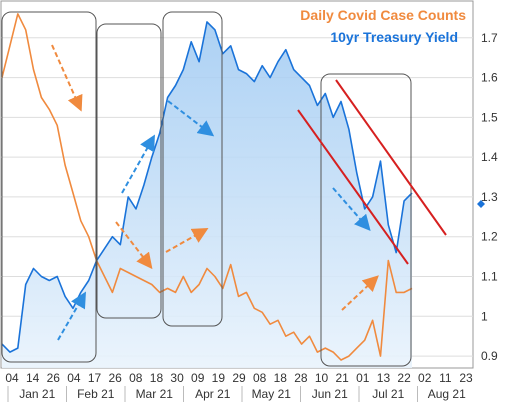 The width and height of the screenshot is (508, 404). I want to click on x-month-label: Jun 21, so click(330, 394).